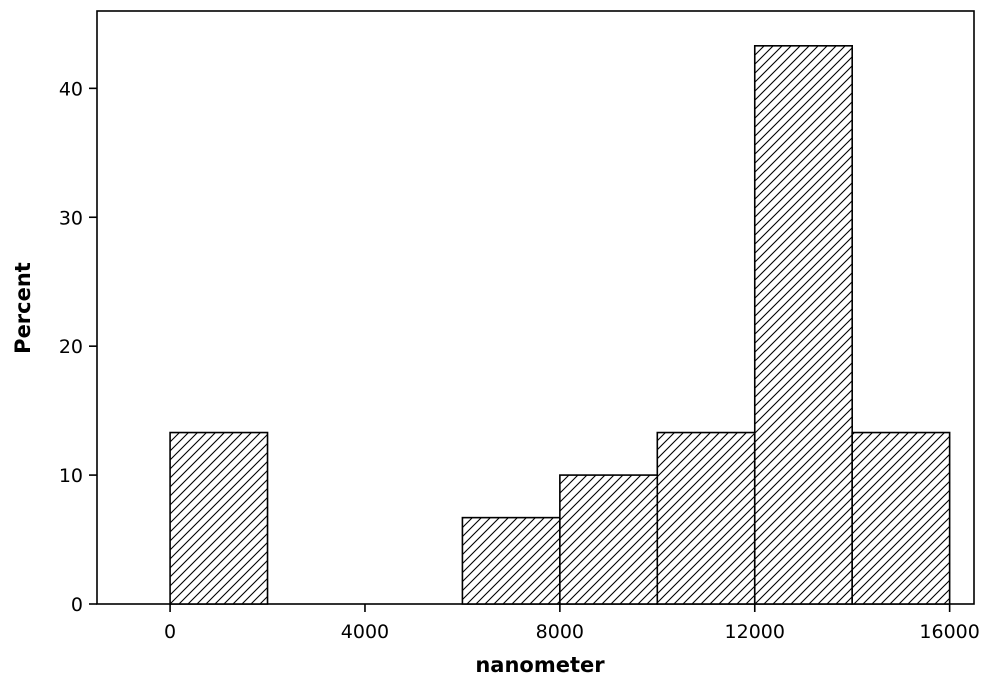 This screenshot has width=1003, height=682. Describe the element at coordinates (71, 347) in the screenshot. I see `y-tick-label-2: 20` at that location.